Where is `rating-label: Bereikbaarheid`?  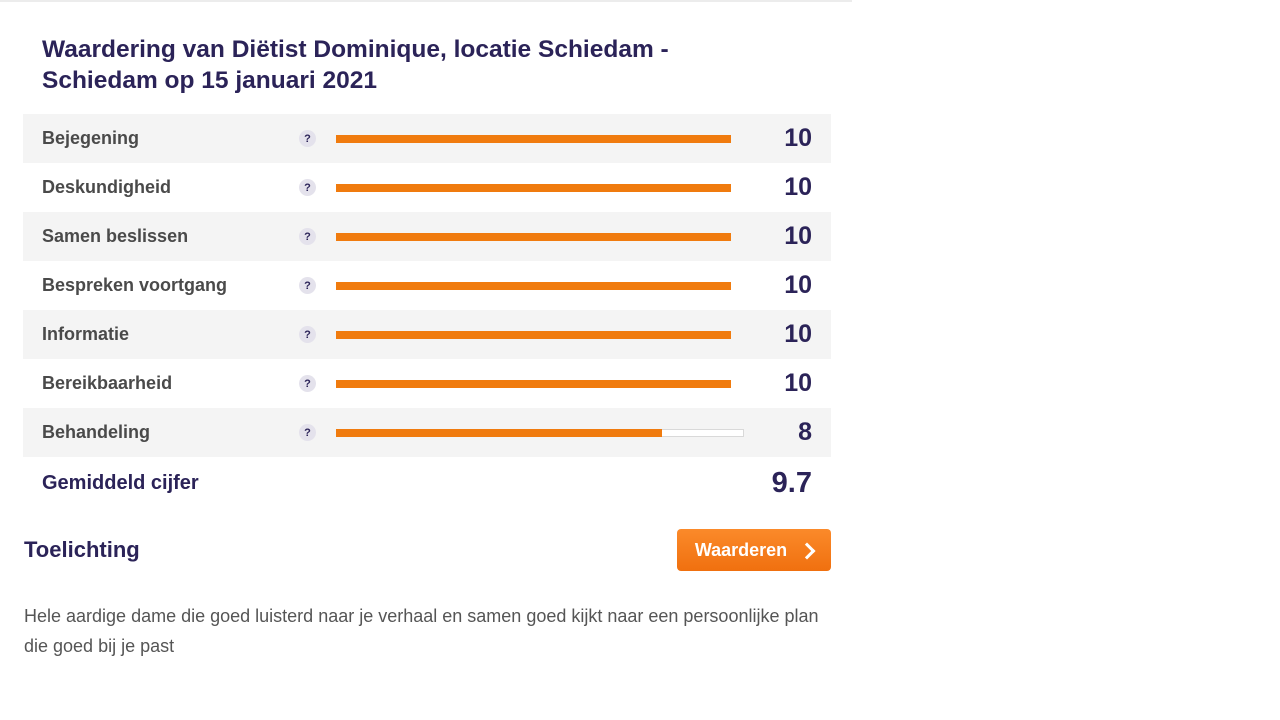 rating-label: Bereikbaarheid is located at coordinates (107, 383).